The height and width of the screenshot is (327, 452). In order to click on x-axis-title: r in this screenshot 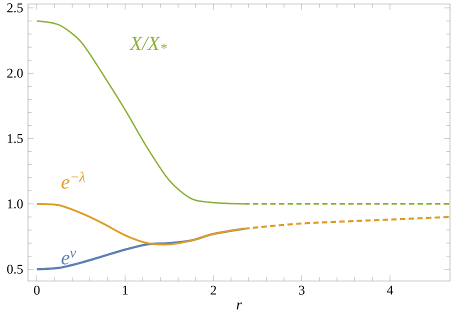, I will do `click(239, 306)`.